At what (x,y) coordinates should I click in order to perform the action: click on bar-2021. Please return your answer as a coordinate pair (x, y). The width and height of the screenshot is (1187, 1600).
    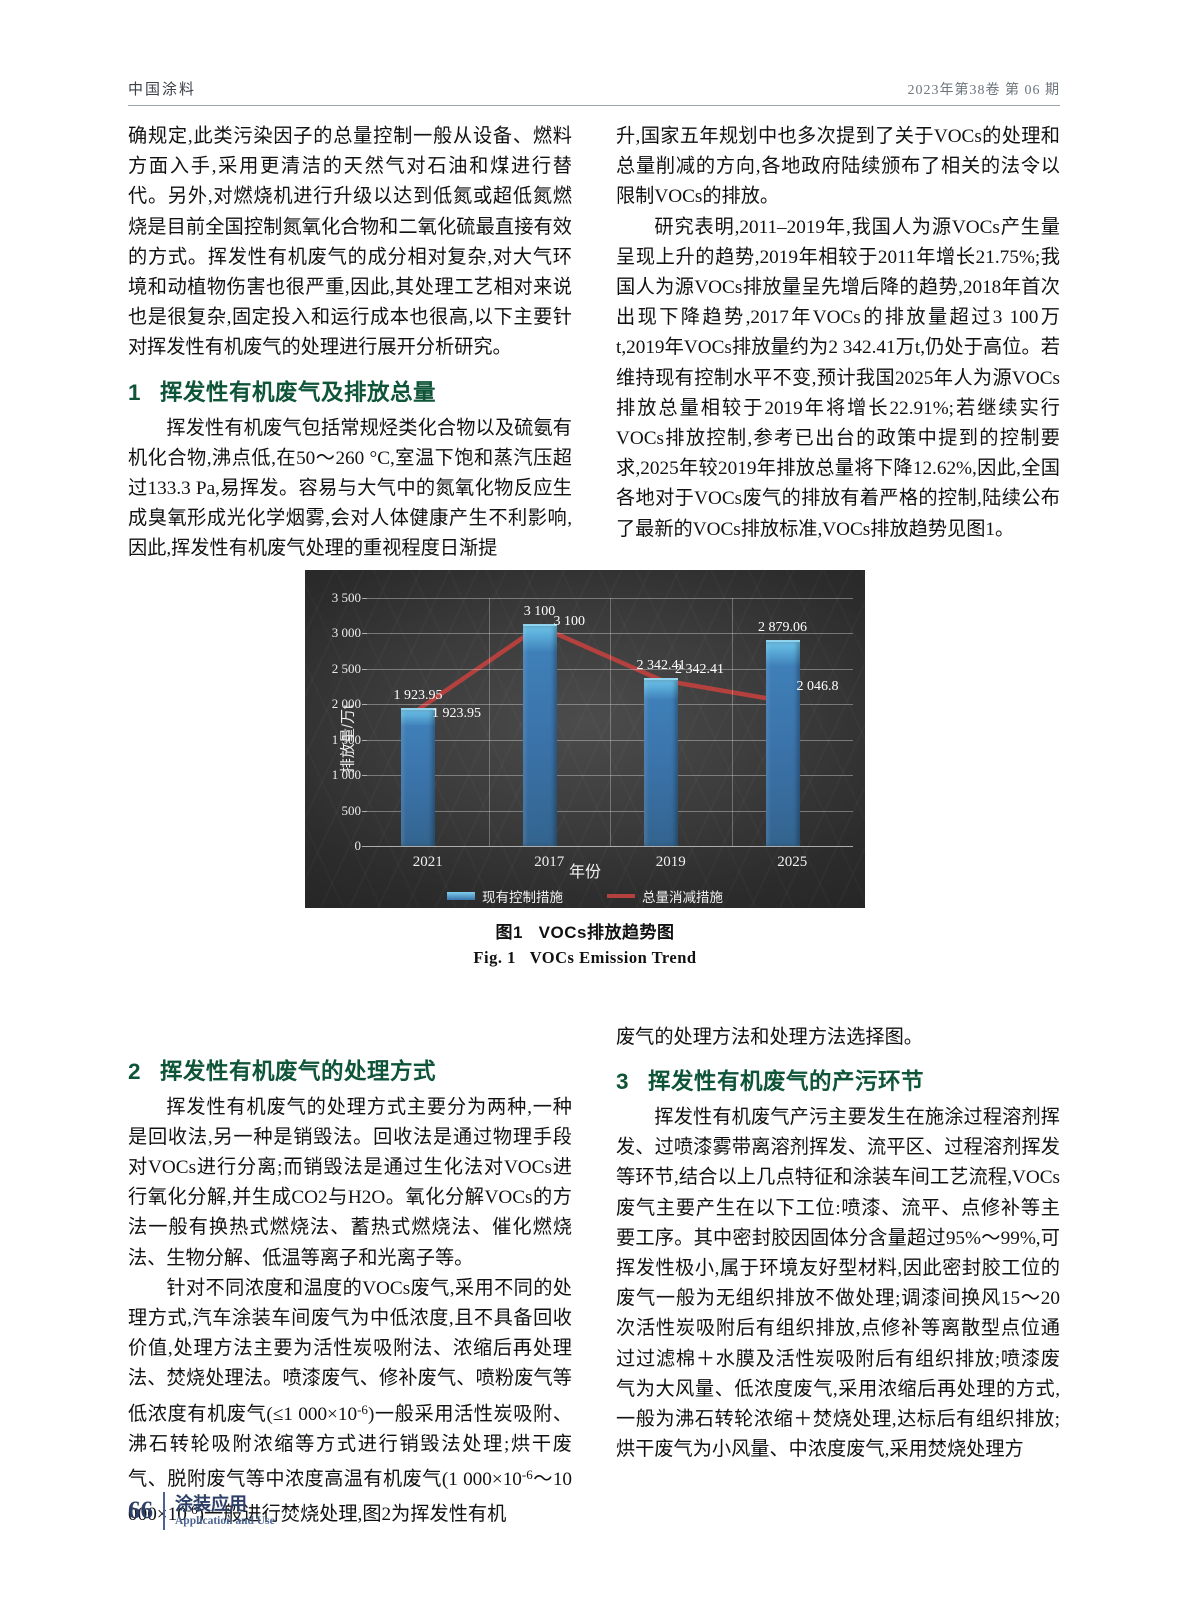
    Looking at the image, I should click on (418, 776).